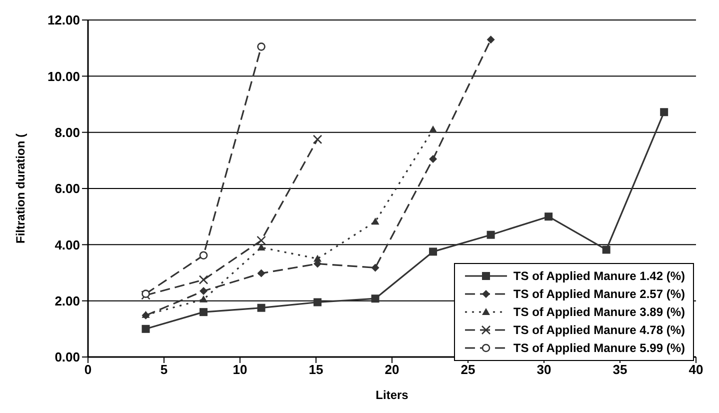  I want to click on y-tick-label: 6.00, so click(67, 188).